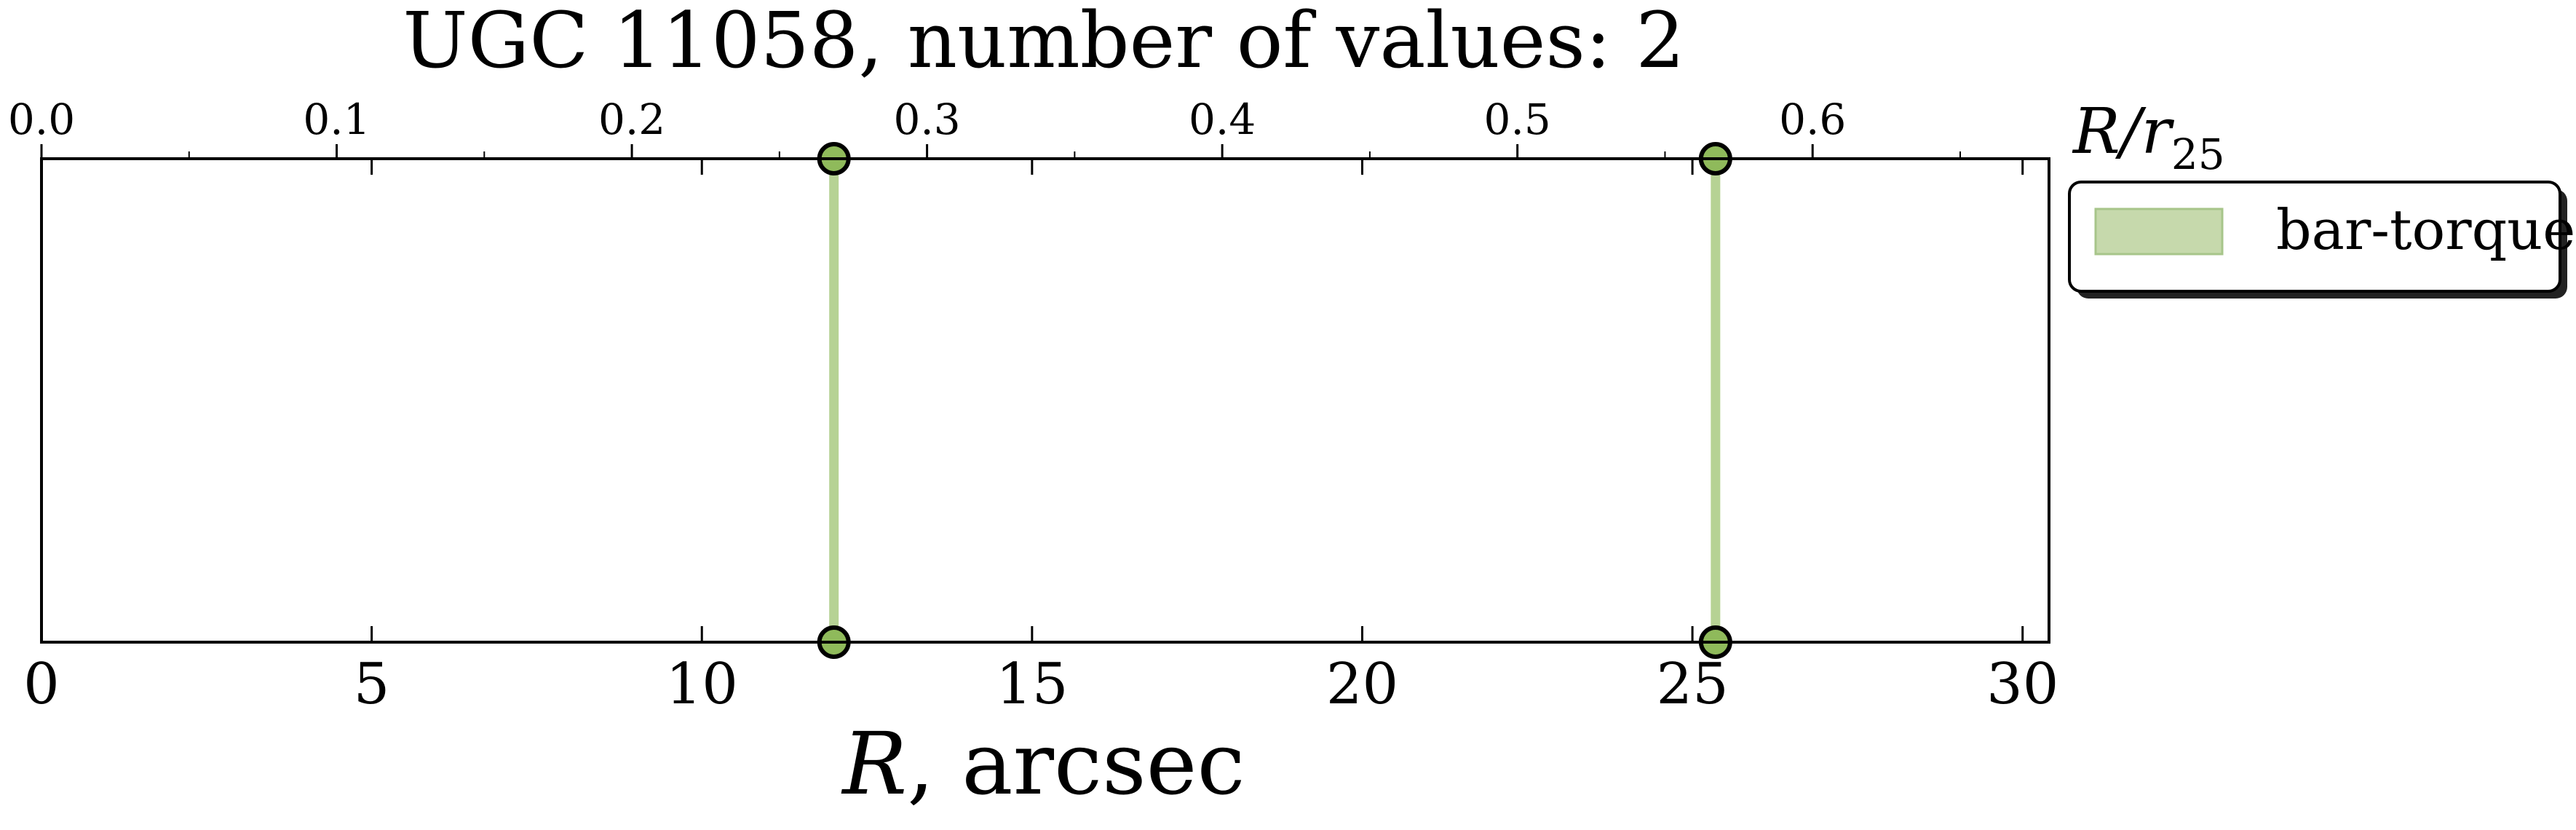 Image resolution: width=2576 pixels, height=830 pixels. I want to click on top-tick-label: 0.1, so click(336, 120).